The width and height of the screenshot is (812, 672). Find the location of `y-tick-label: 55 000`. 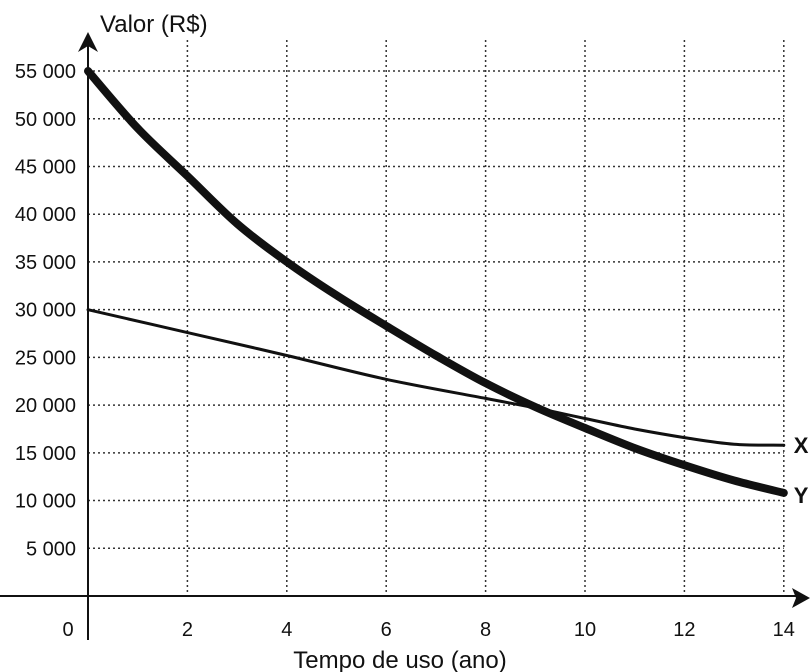

y-tick-label: 55 000 is located at coordinates (45, 72).